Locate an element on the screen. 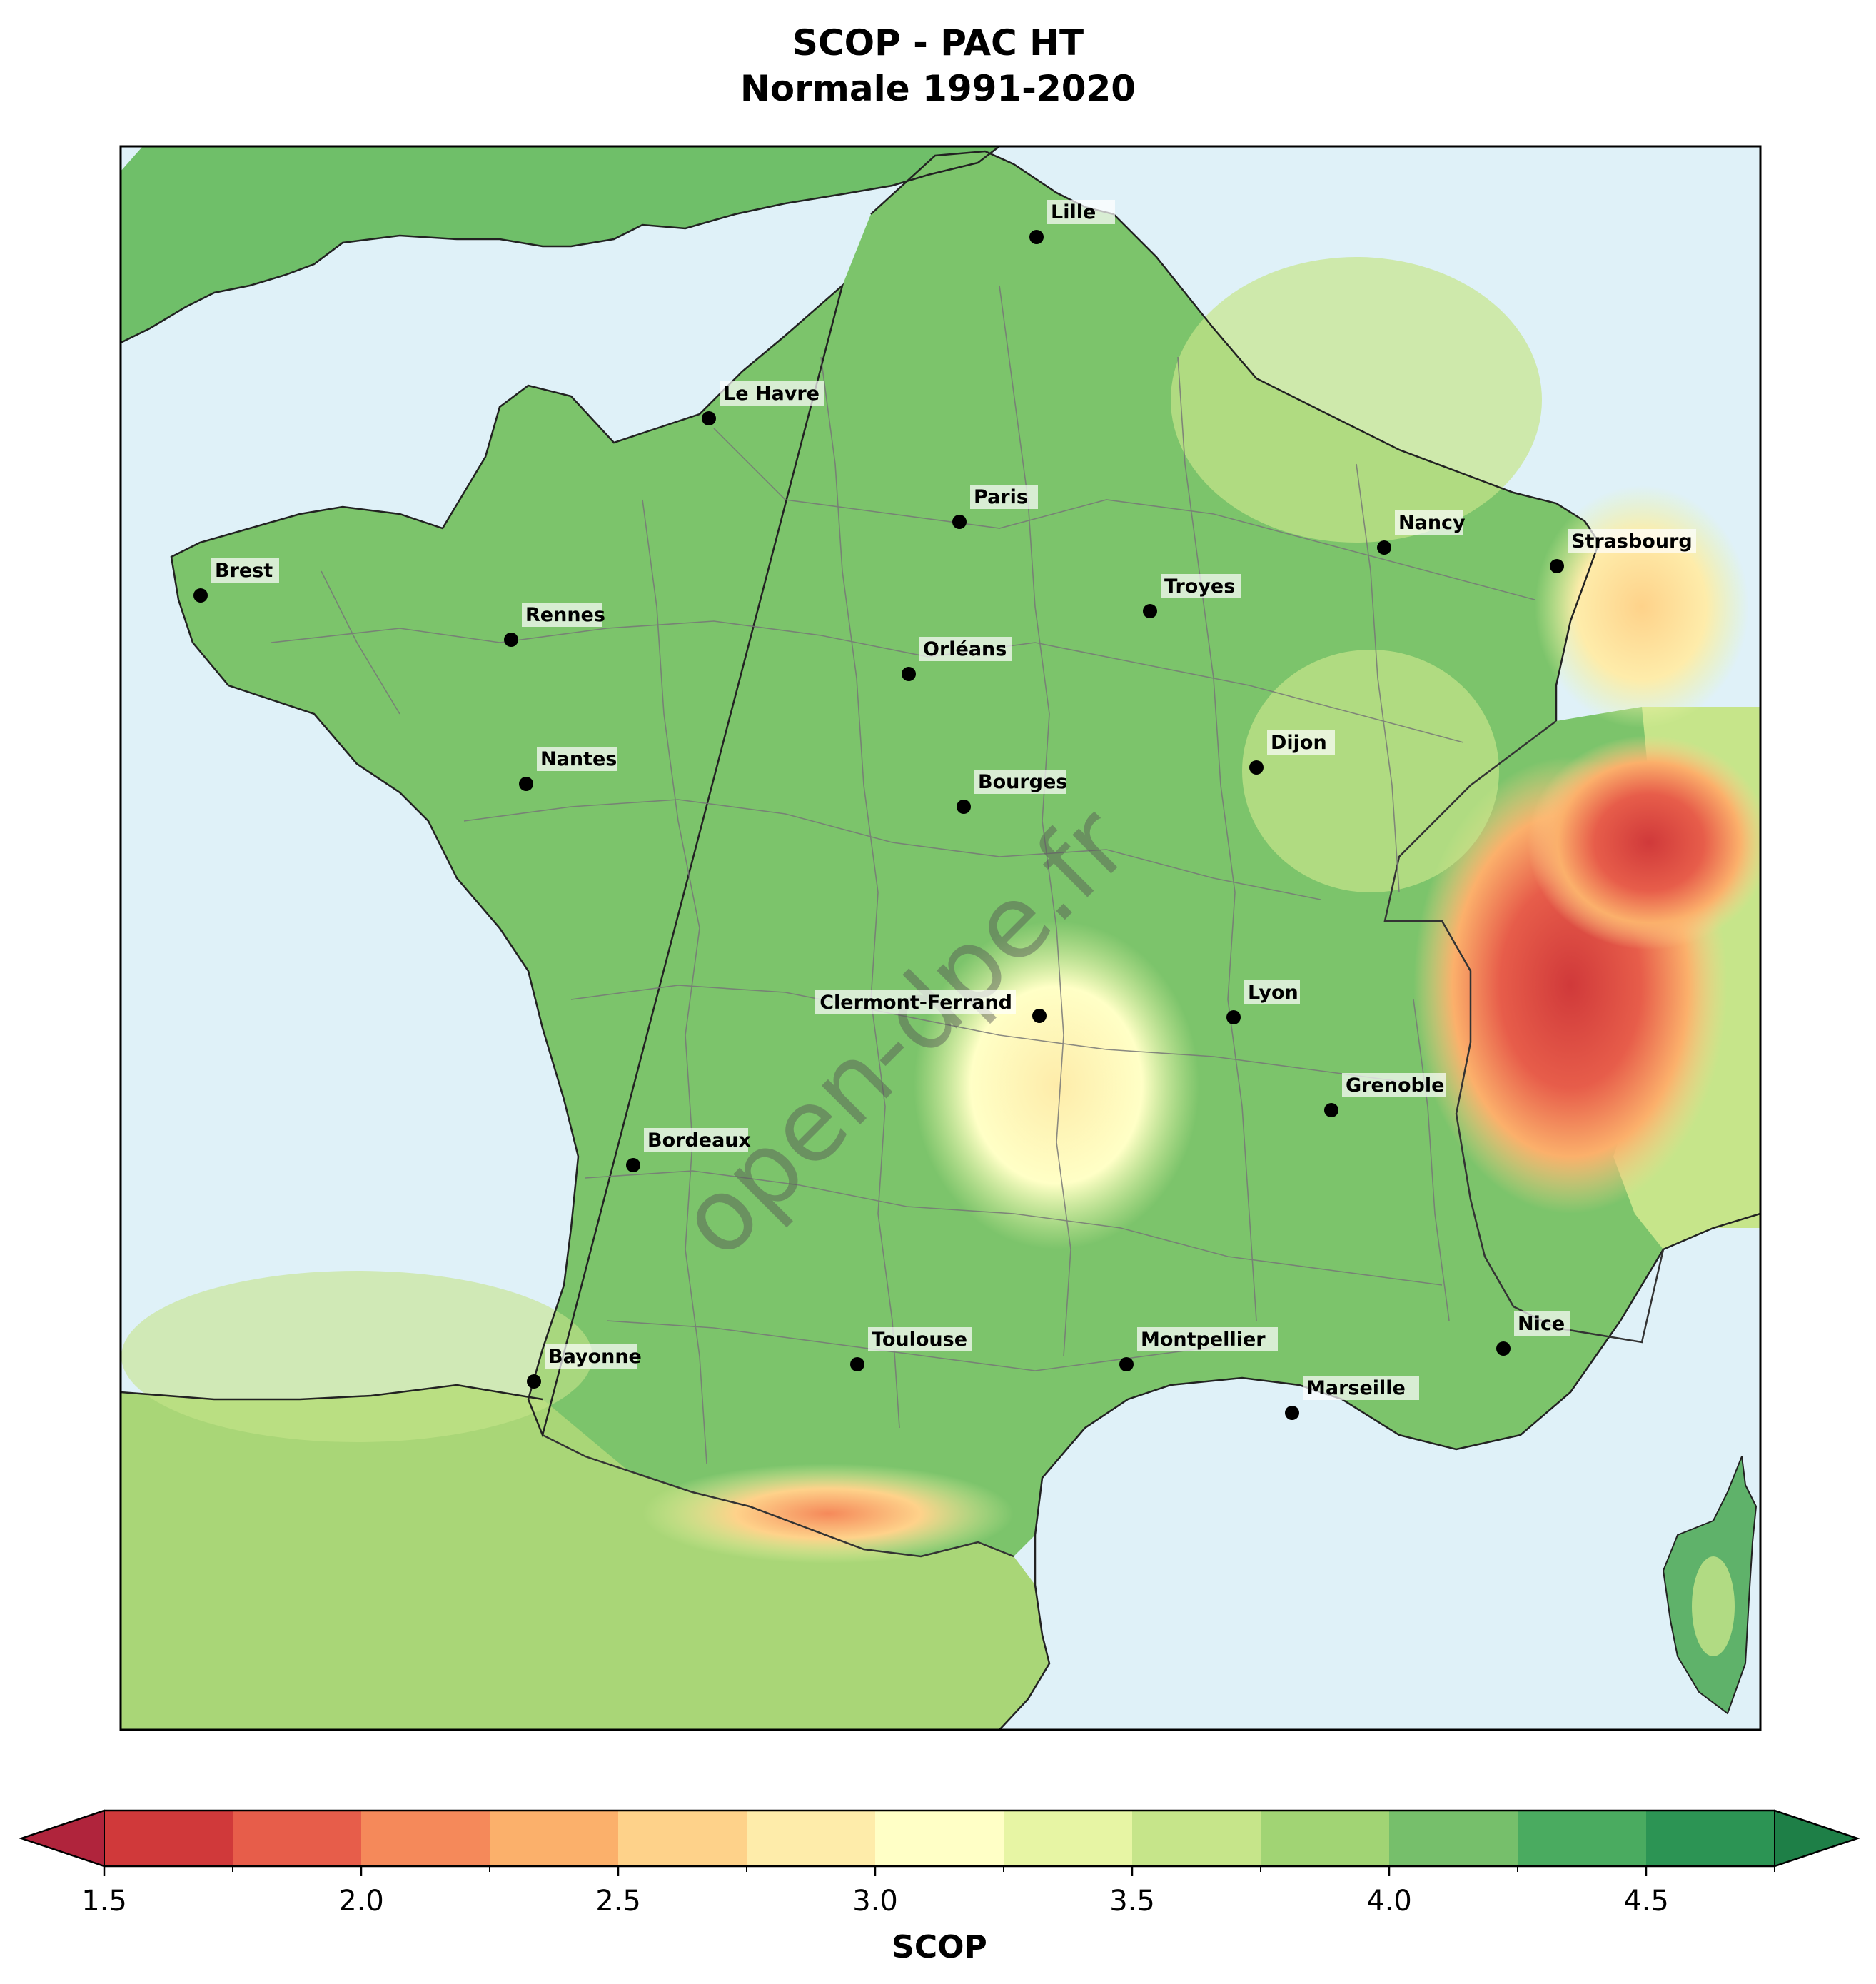 Image resolution: width=1876 pixels, height=1984 pixels. spain-relief is located at coordinates (356, 1356).